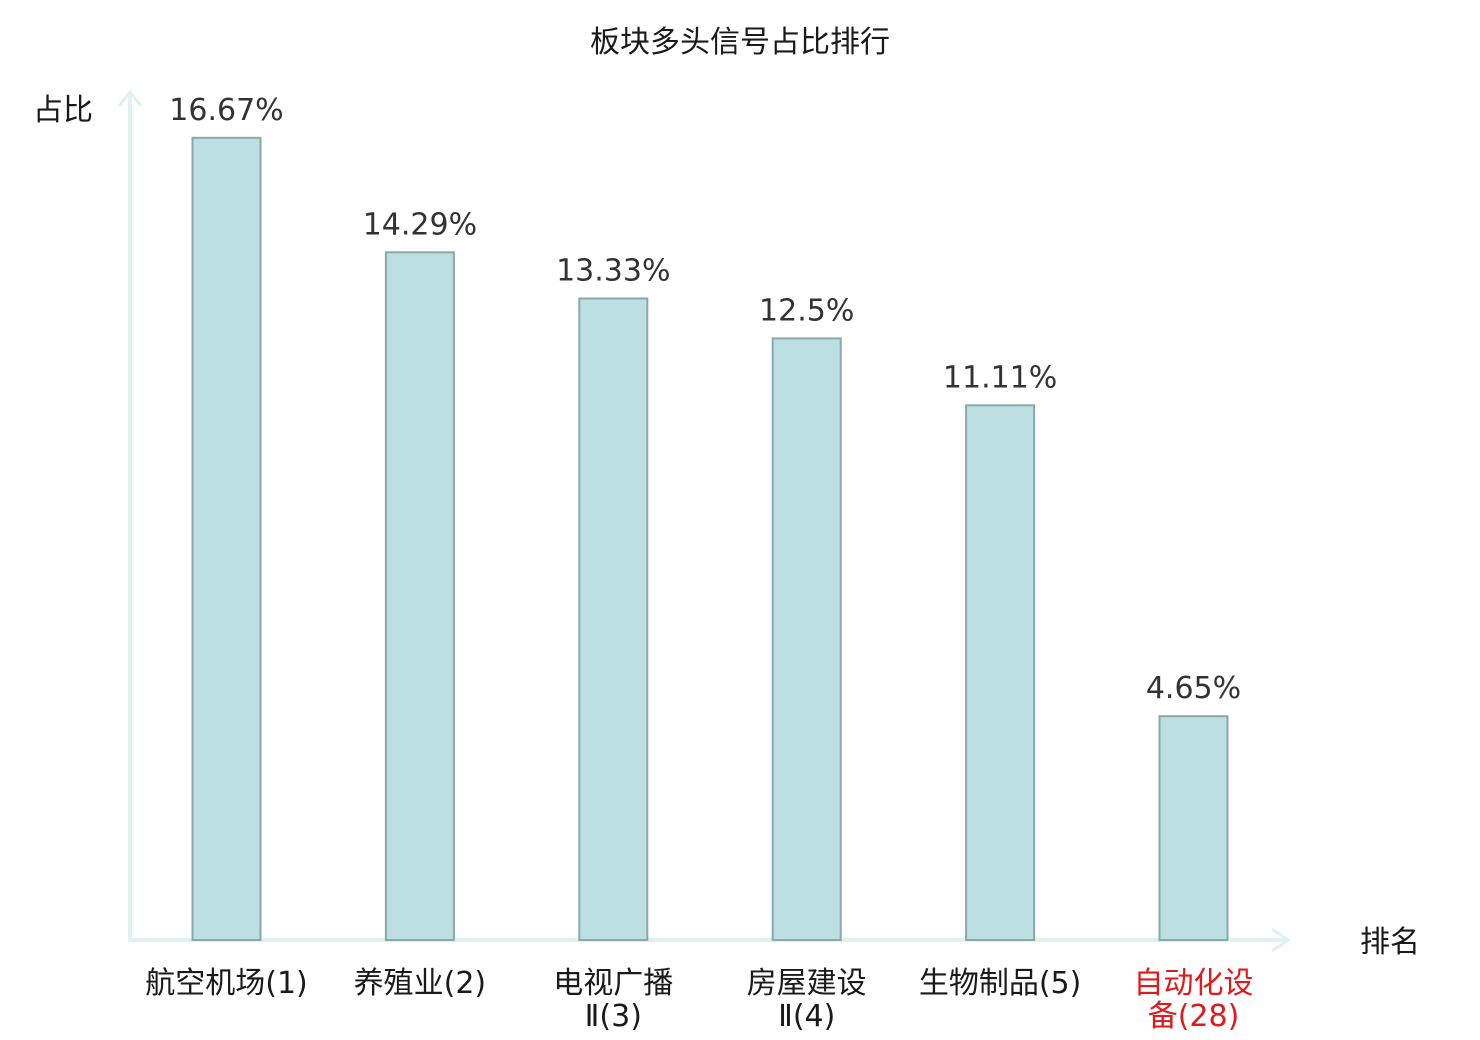 This screenshot has height=1040, width=1480. Describe the element at coordinates (1281, 940) in the screenshot. I see `x-axis-arrow` at that location.